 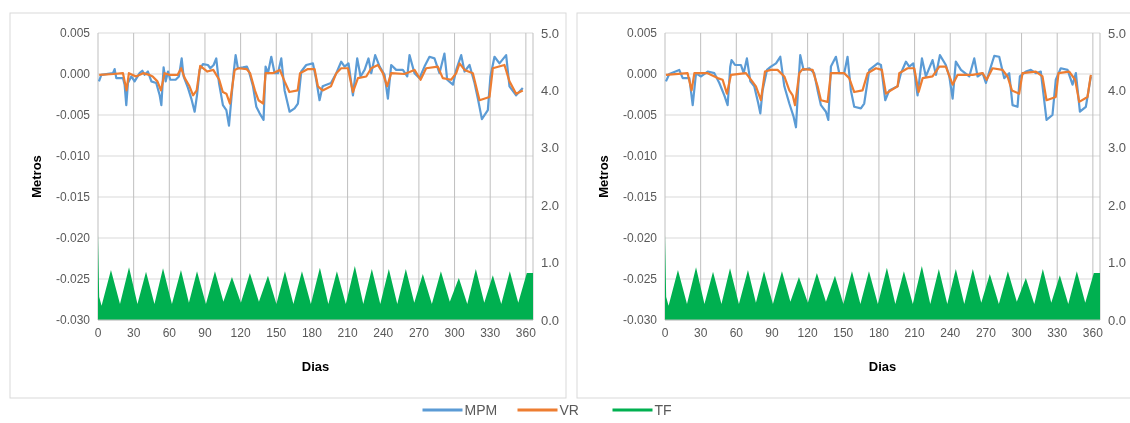 I want to click on legend-label: VR, so click(x=569, y=409).